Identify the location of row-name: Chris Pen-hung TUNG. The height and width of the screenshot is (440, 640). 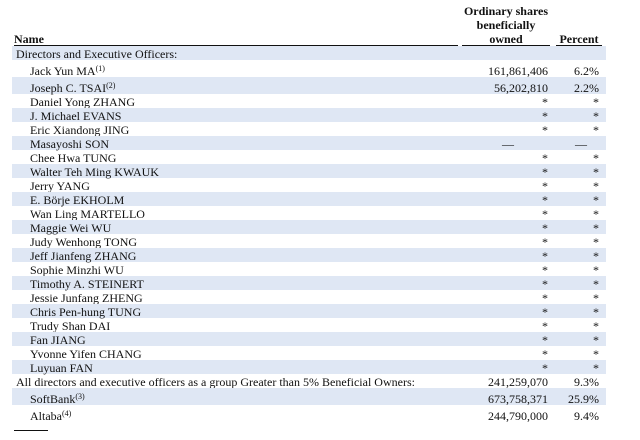
(85, 312).